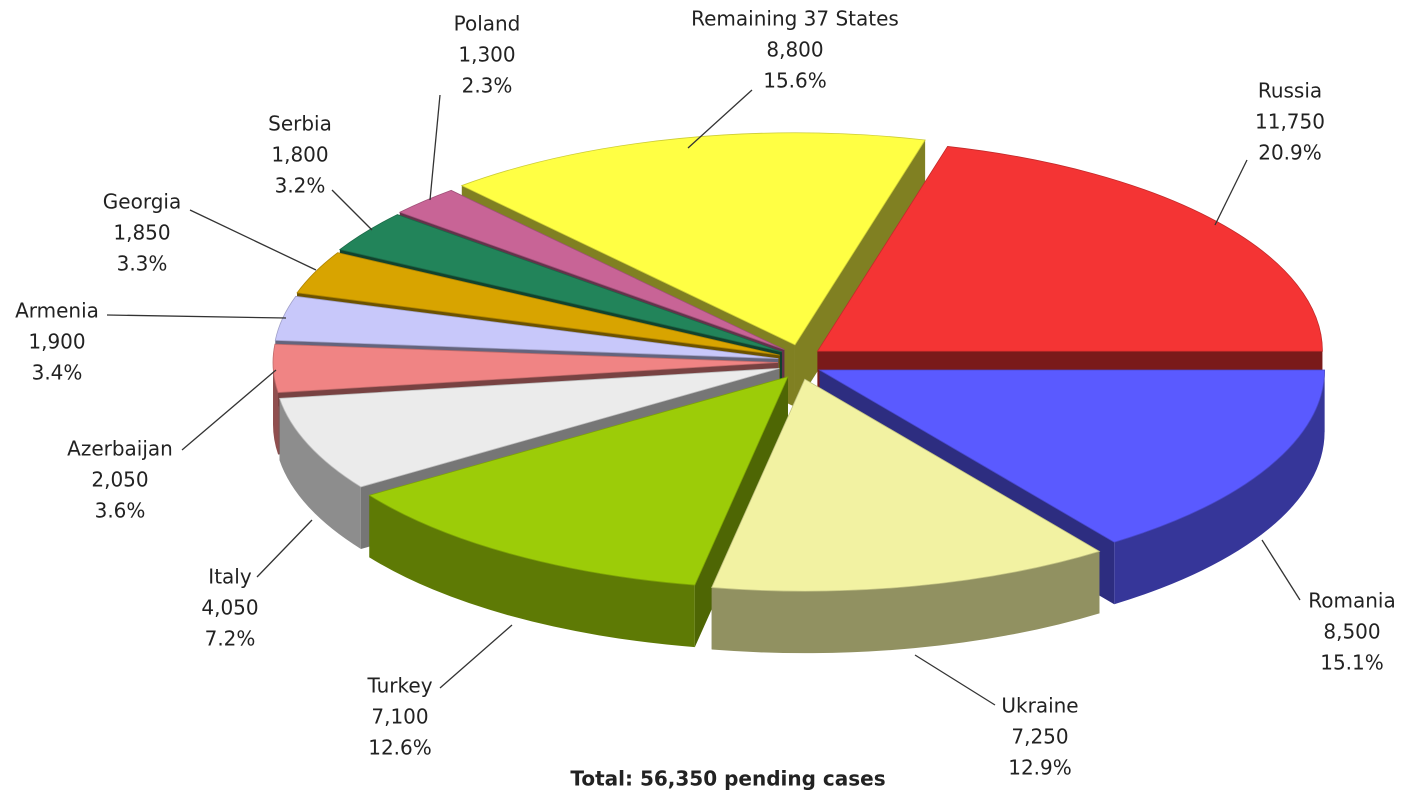 The width and height of the screenshot is (1401, 796). What do you see at coordinates (1039, 737) in the screenshot?
I see `value-label: 7,250` at bounding box center [1039, 737].